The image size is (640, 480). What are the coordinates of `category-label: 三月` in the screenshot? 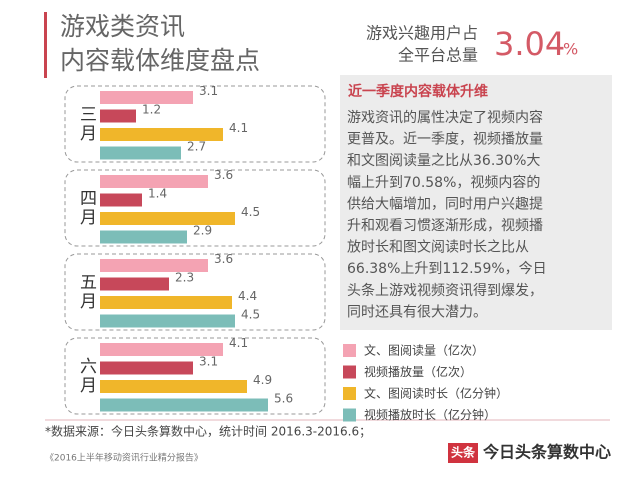 It's located at (86, 124).